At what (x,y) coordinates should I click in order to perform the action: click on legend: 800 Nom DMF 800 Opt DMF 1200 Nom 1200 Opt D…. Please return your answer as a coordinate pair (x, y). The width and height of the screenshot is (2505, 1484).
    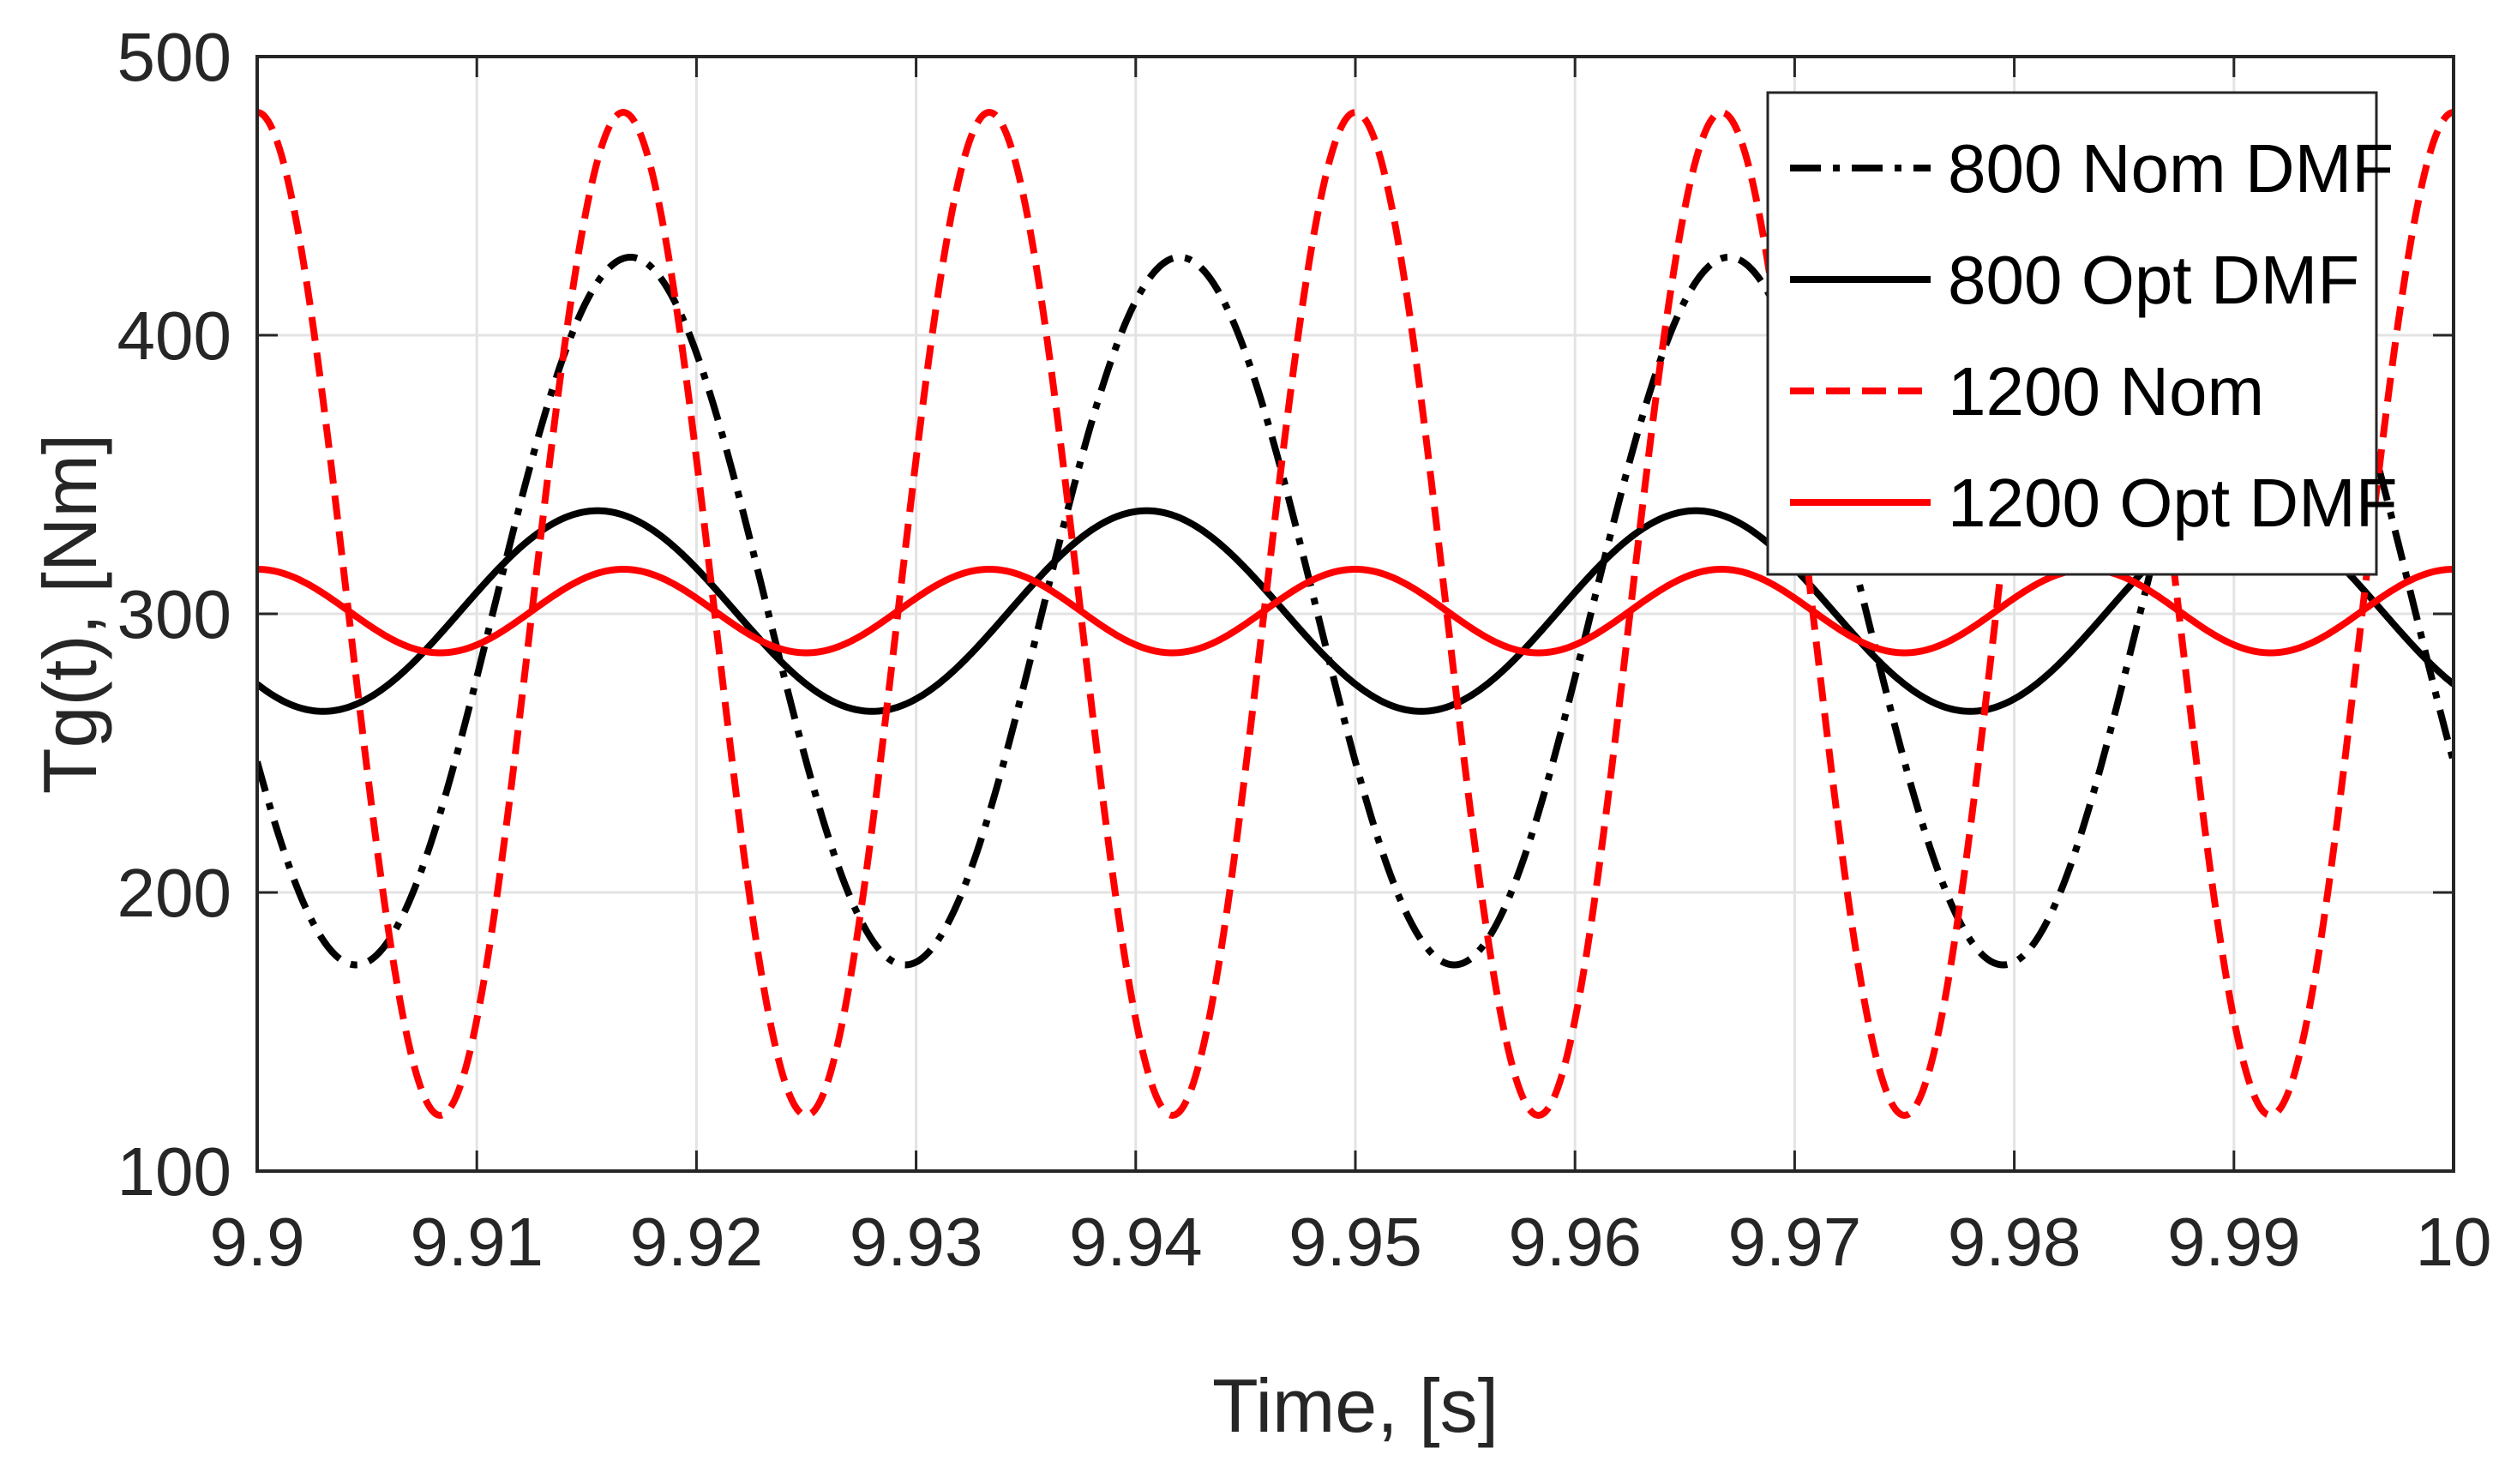
    Looking at the image, I should click on (2082, 333).